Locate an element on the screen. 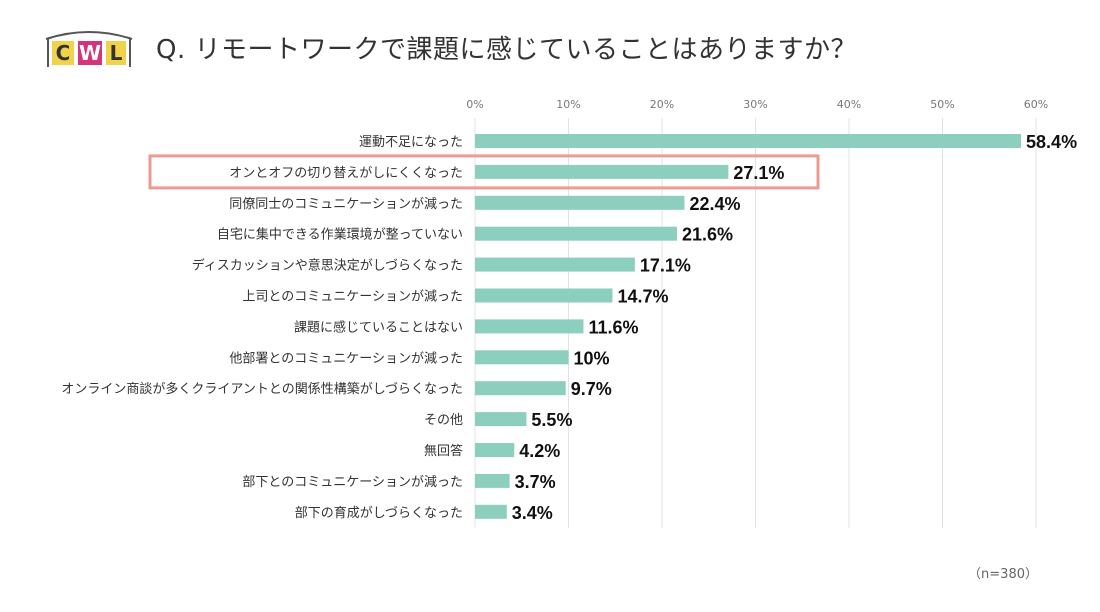 Image resolution: width=1100 pixels, height=612 pixels. x-tick-label: 30% is located at coordinates (755, 104).